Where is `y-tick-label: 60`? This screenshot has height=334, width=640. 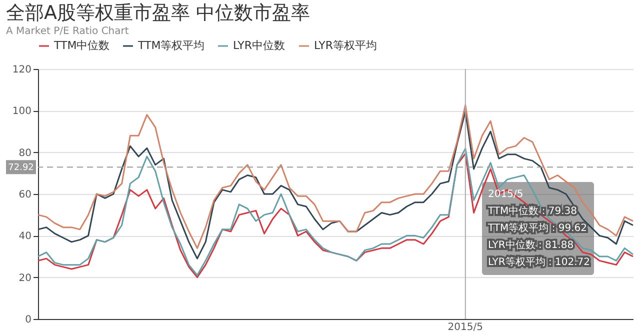 y-tick-label: 60 is located at coordinates (25, 195).